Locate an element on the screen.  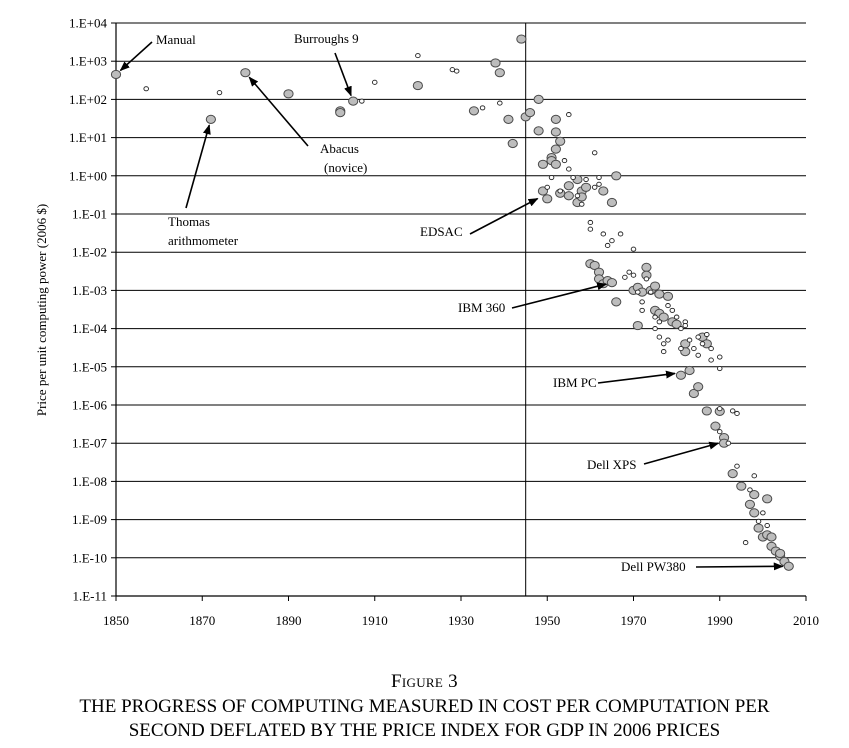
annotation-label: Thomas is located at coordinates (189, 221).